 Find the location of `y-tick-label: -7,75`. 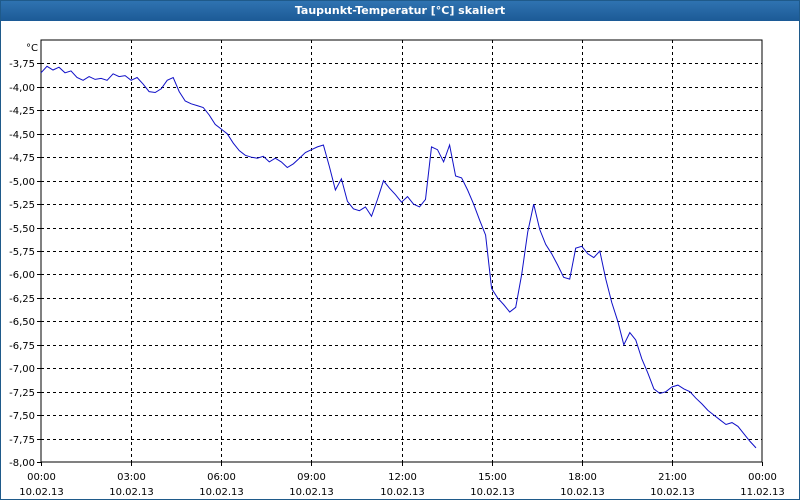

y-tick-label: -7,75 is located at coordinates (22, 440).